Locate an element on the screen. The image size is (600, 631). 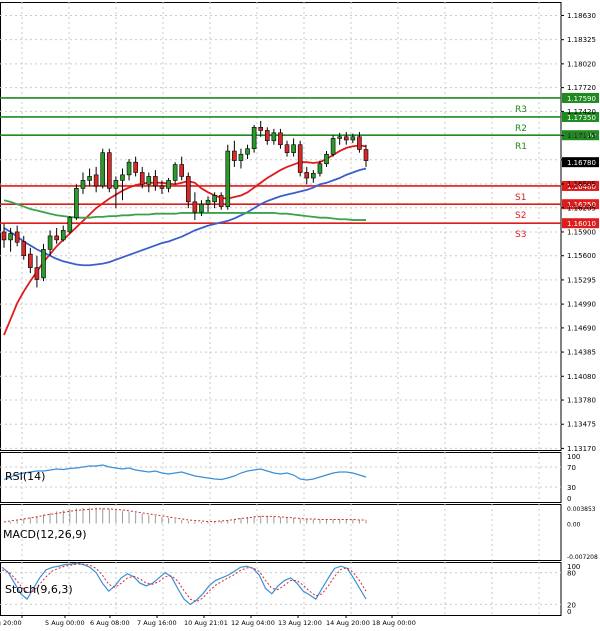
rsi-panel: 100 70 30 0 RSI(14) is located at coordinates (290, 478).